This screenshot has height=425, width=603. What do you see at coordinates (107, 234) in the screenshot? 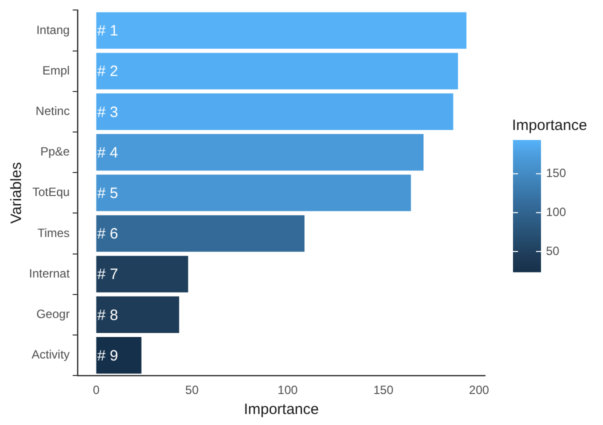
I see `annotation: # 6` at bounding box center [107, 234].